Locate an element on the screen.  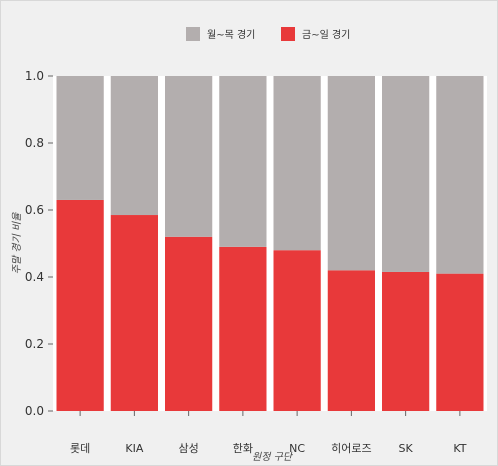
y-tick-label: 0.6 is located at coordinates (34, 210).